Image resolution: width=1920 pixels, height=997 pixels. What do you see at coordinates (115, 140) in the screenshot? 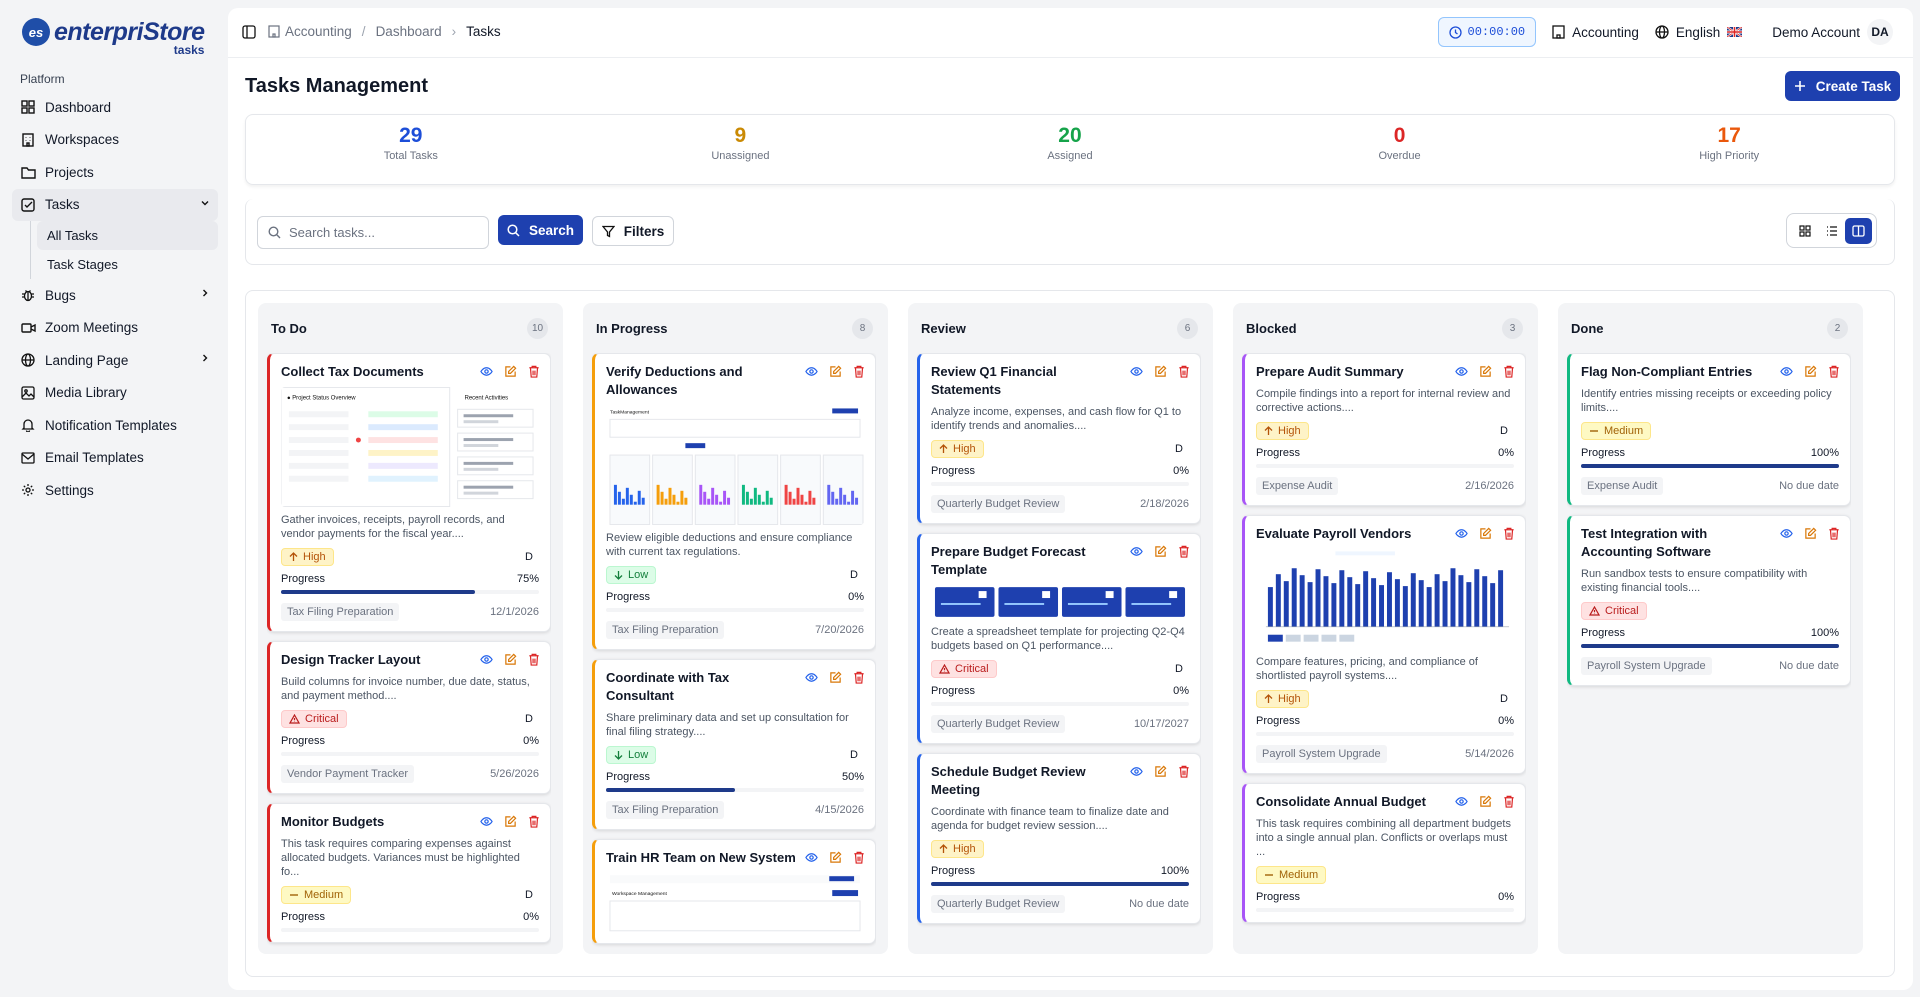
I see `sidebar-item-workspaces: Workspaces` at bounding box center [115, 140].